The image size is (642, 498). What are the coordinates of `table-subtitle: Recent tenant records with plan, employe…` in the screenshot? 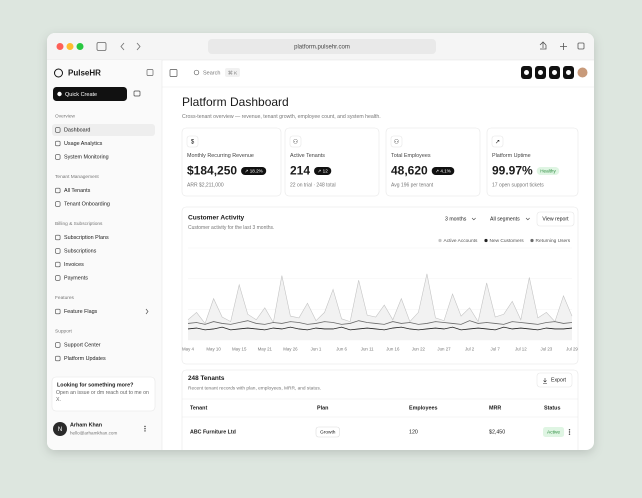 It's located at (254, 388).